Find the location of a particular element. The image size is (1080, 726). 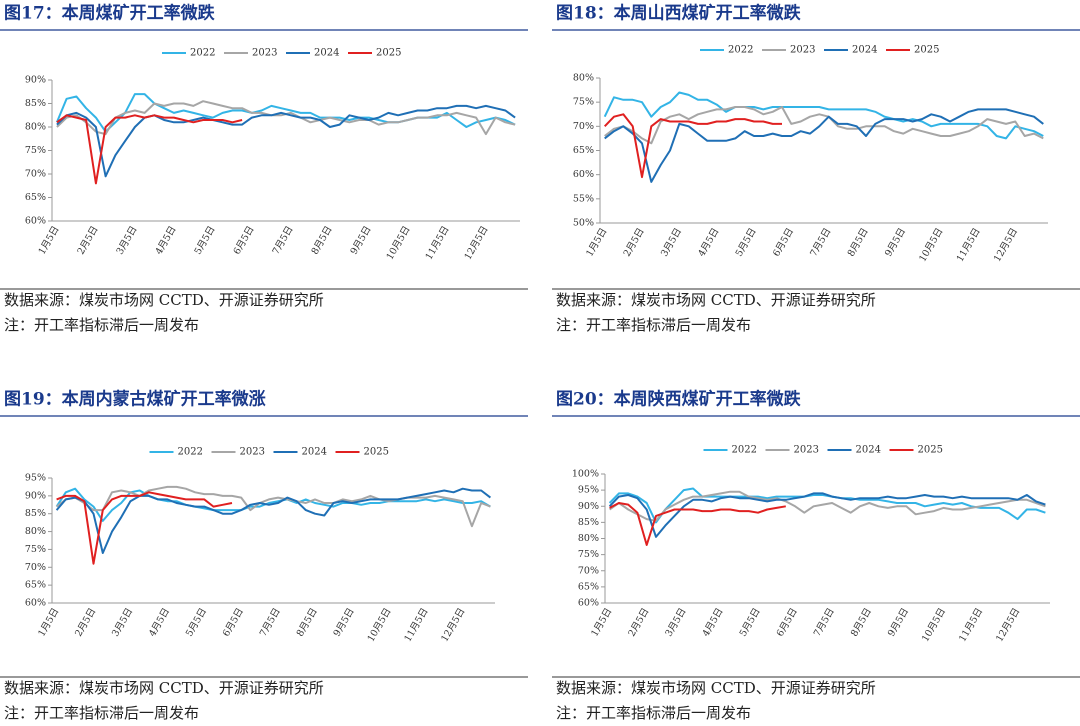

y-tick-label: 55% is located at coordinates (583, 198).